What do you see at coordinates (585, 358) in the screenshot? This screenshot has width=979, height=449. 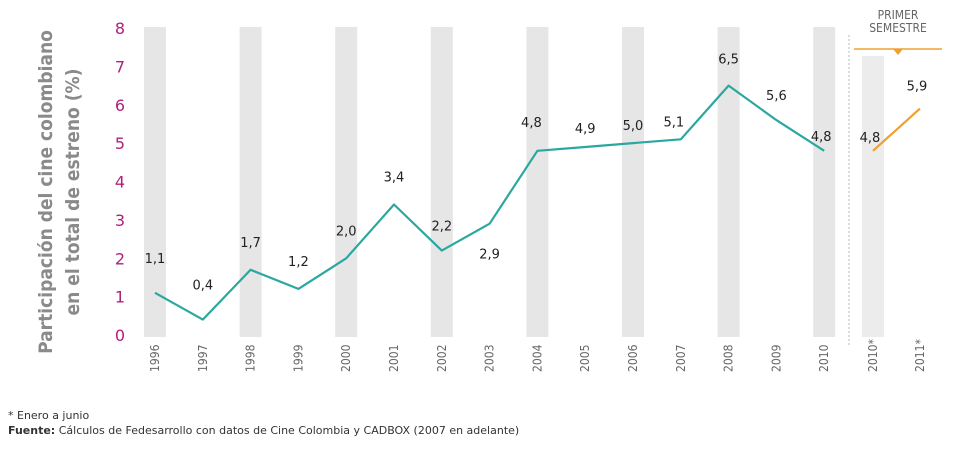 I see `x-tick-2005: 2005` at bounding box center [585, 358].